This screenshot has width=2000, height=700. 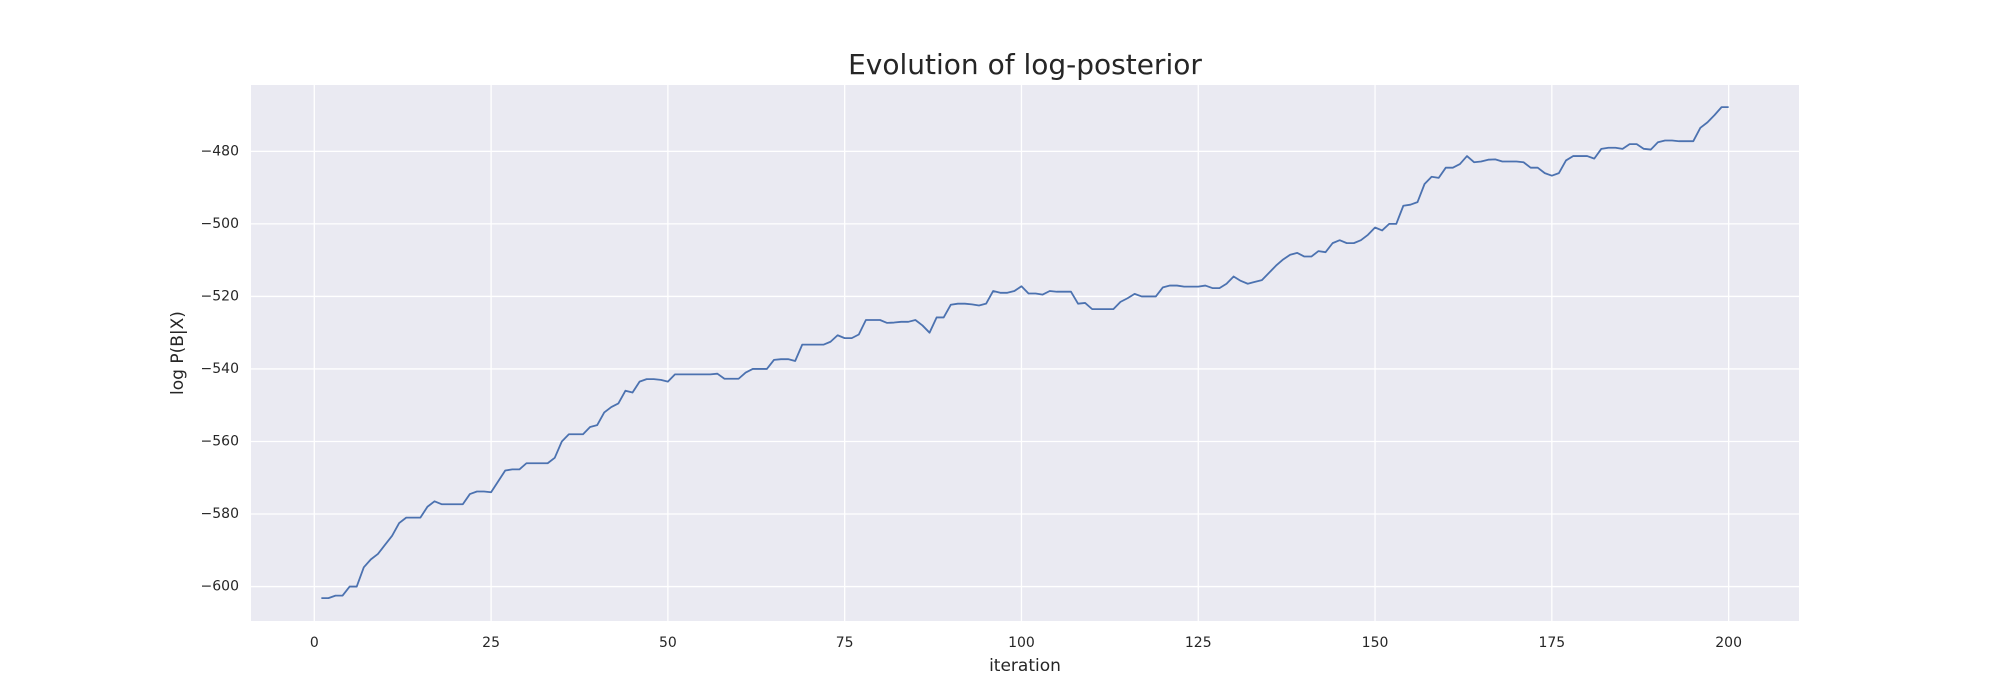 What do you see at coordinates (1021, 643) in the screenshot?
I see `x-tick-label: 100` at bounding box center [1021, 643].